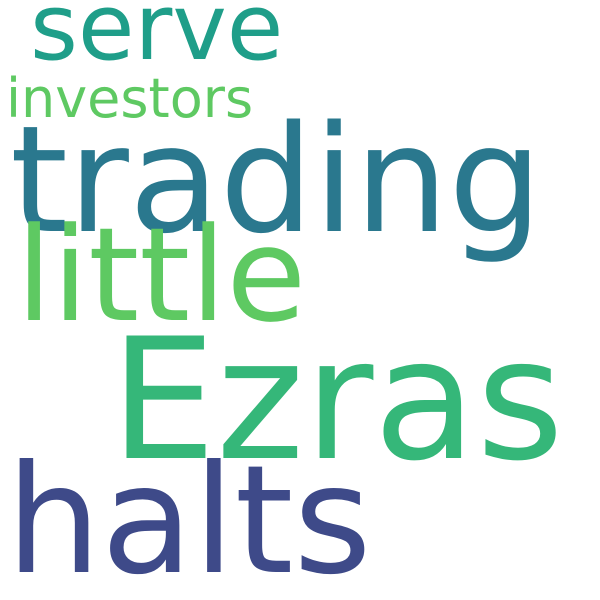 This screenshot has width=600, height=600. I want to click on word-little: little, so click(161, 275).